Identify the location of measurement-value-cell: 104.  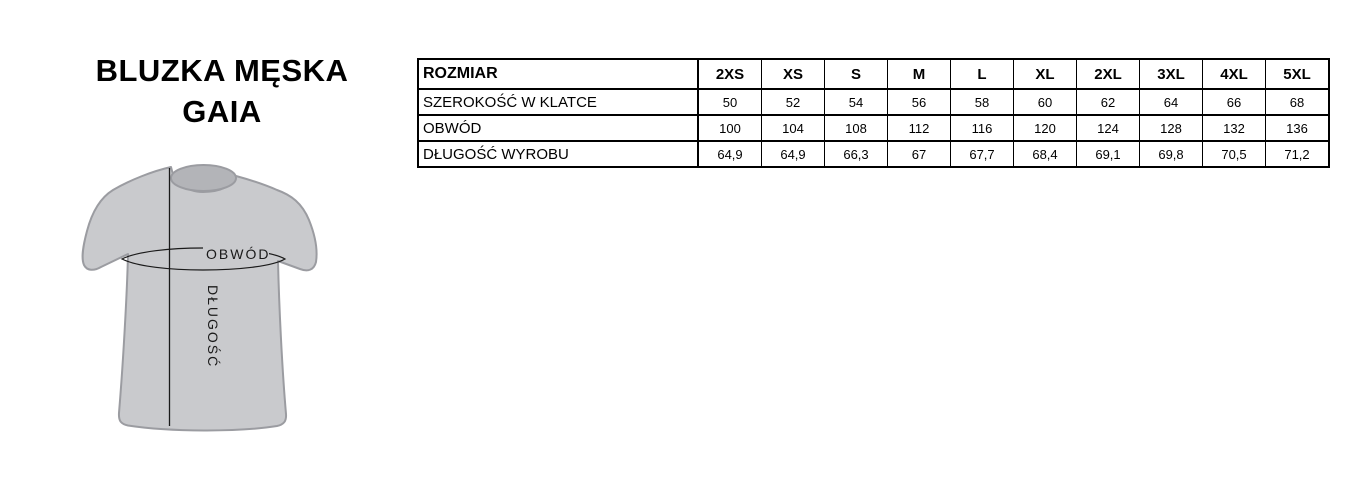
(793, 128).